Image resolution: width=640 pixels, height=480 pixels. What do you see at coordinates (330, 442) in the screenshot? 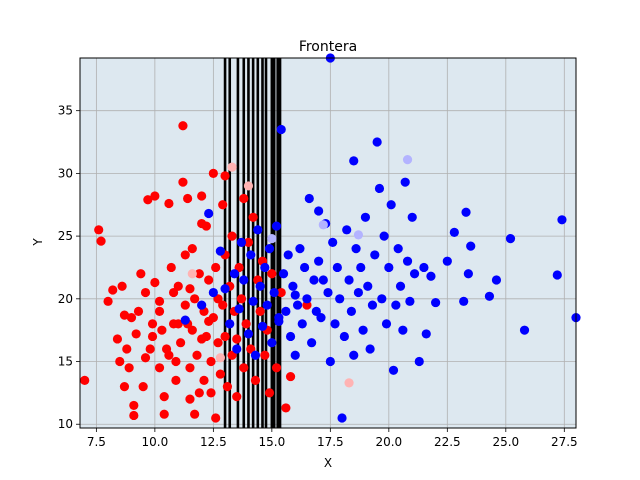
I see `x-tick-label: 17.5` at bounding box center [330, 442].